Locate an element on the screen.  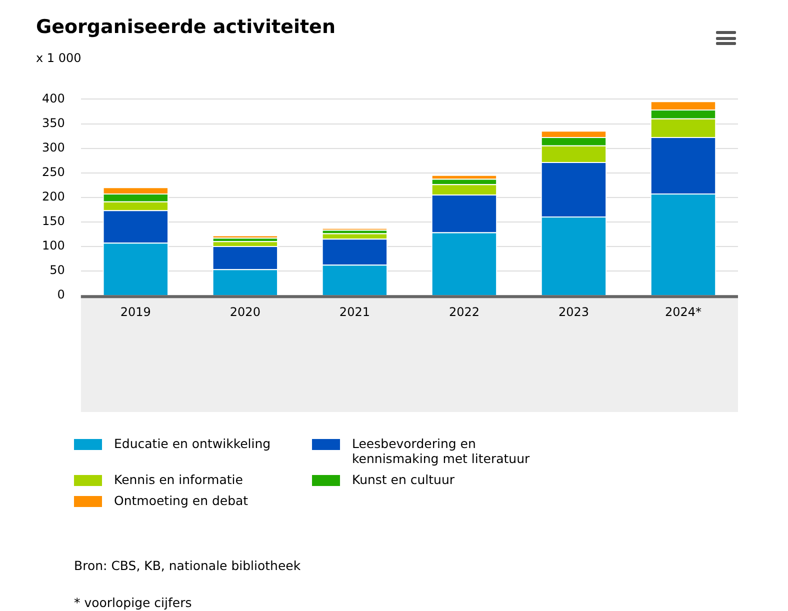
y-tick-label: 50 is located at coordinates (57, 270).